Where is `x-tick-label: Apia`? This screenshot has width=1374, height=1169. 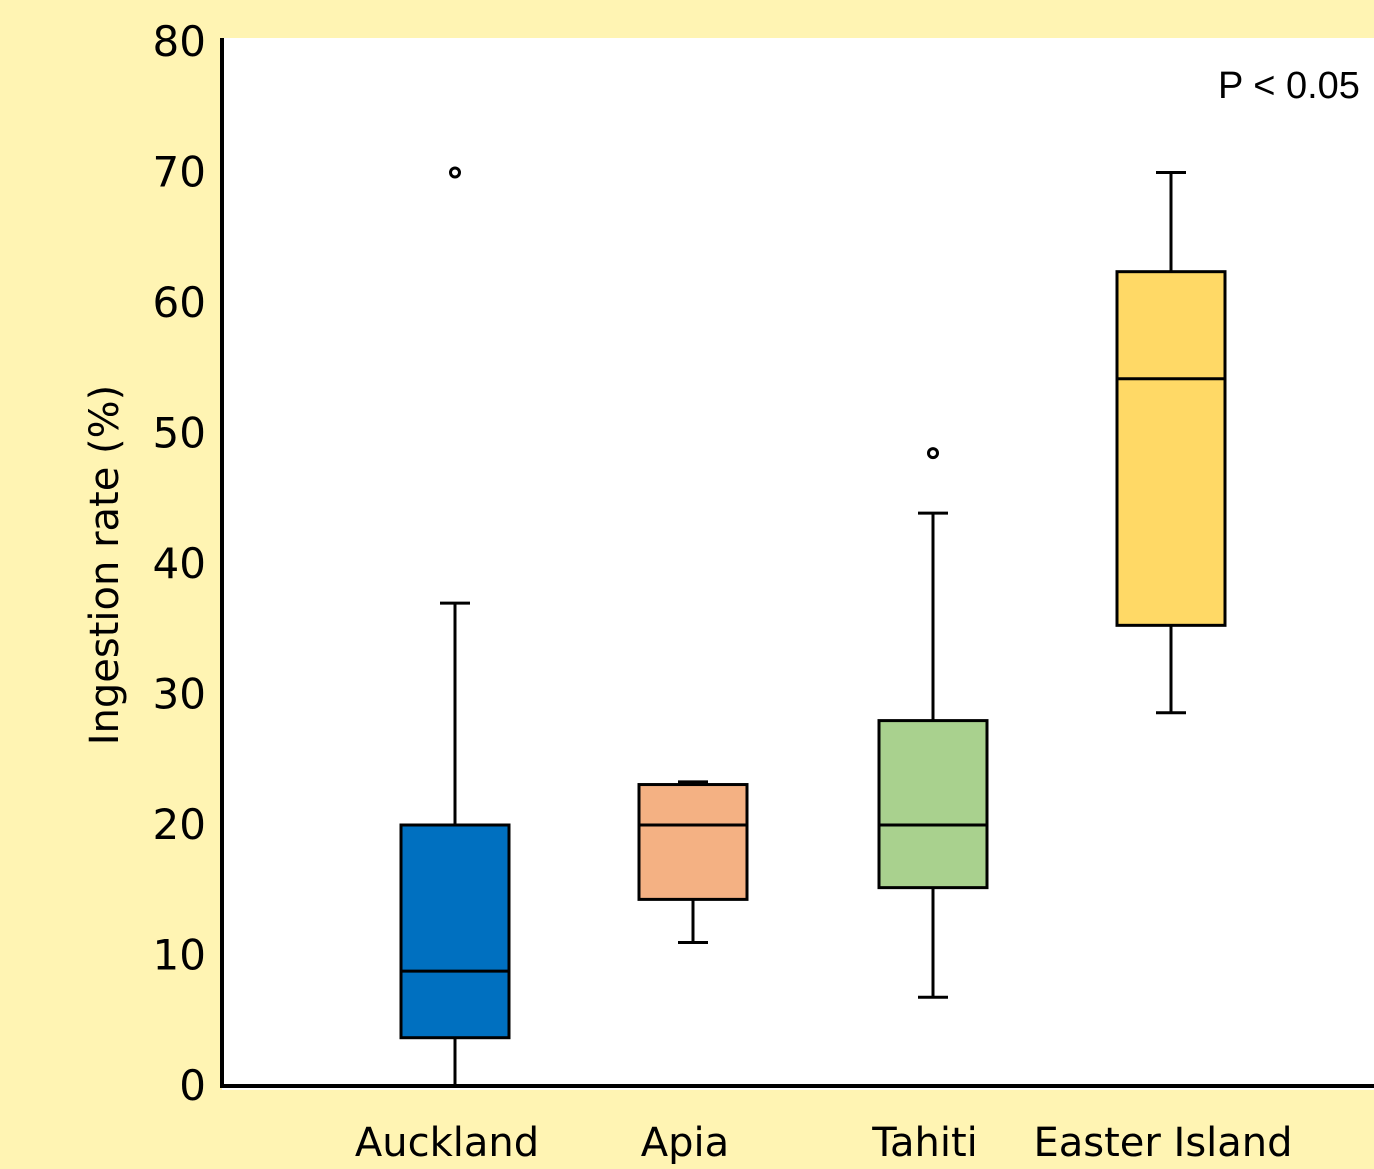 x-tick-label: Apia is located at coordinates (685, 1142).